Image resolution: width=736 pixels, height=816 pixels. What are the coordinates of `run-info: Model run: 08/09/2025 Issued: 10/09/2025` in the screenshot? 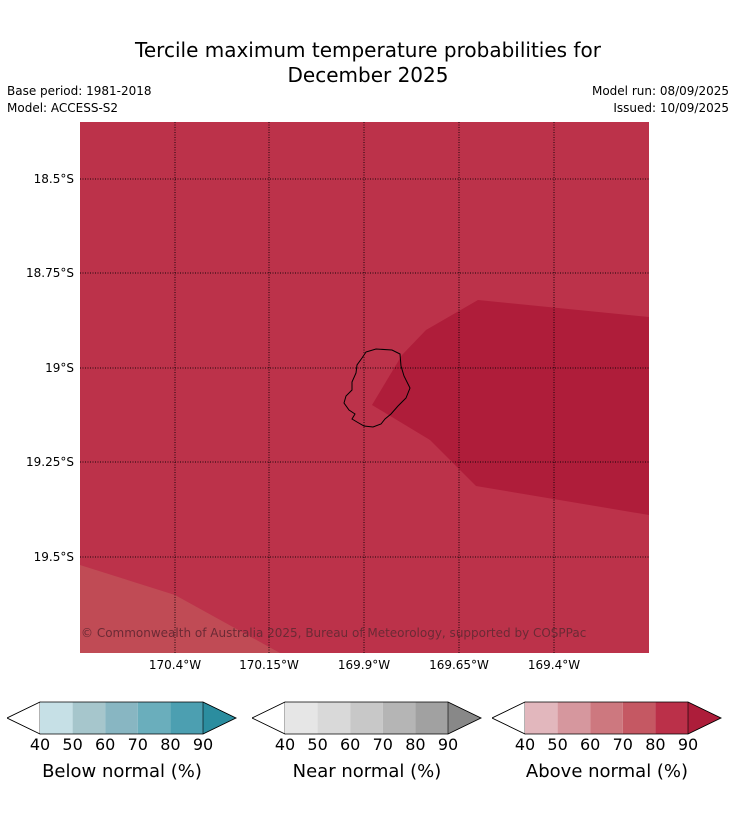 It's located at (660, 100).